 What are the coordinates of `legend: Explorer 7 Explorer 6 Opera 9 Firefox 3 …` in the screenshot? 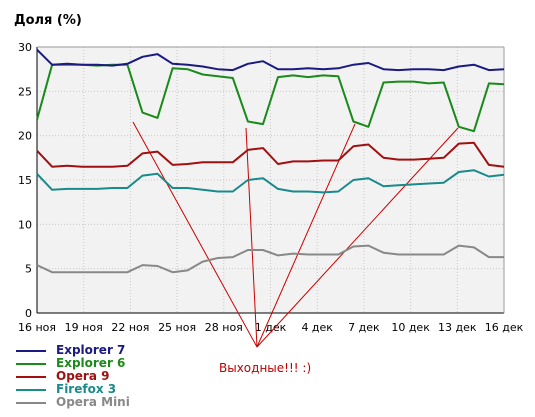 It's located at (73, 376).